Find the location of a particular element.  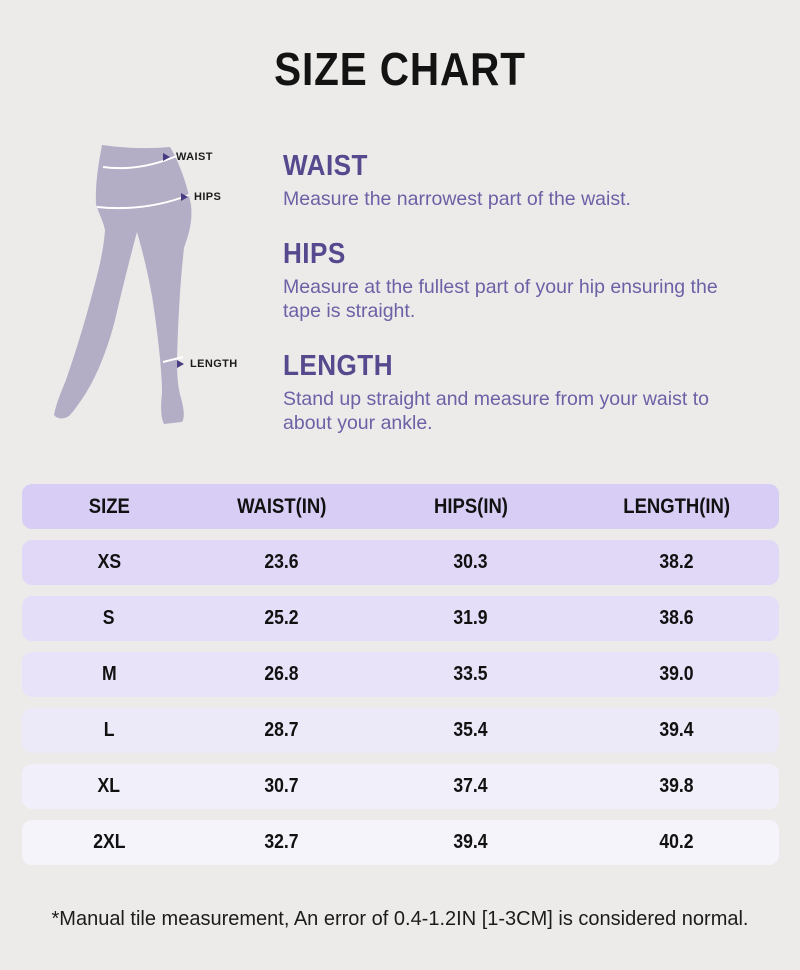

figure-silhouette is located at coordinates (123, 284).